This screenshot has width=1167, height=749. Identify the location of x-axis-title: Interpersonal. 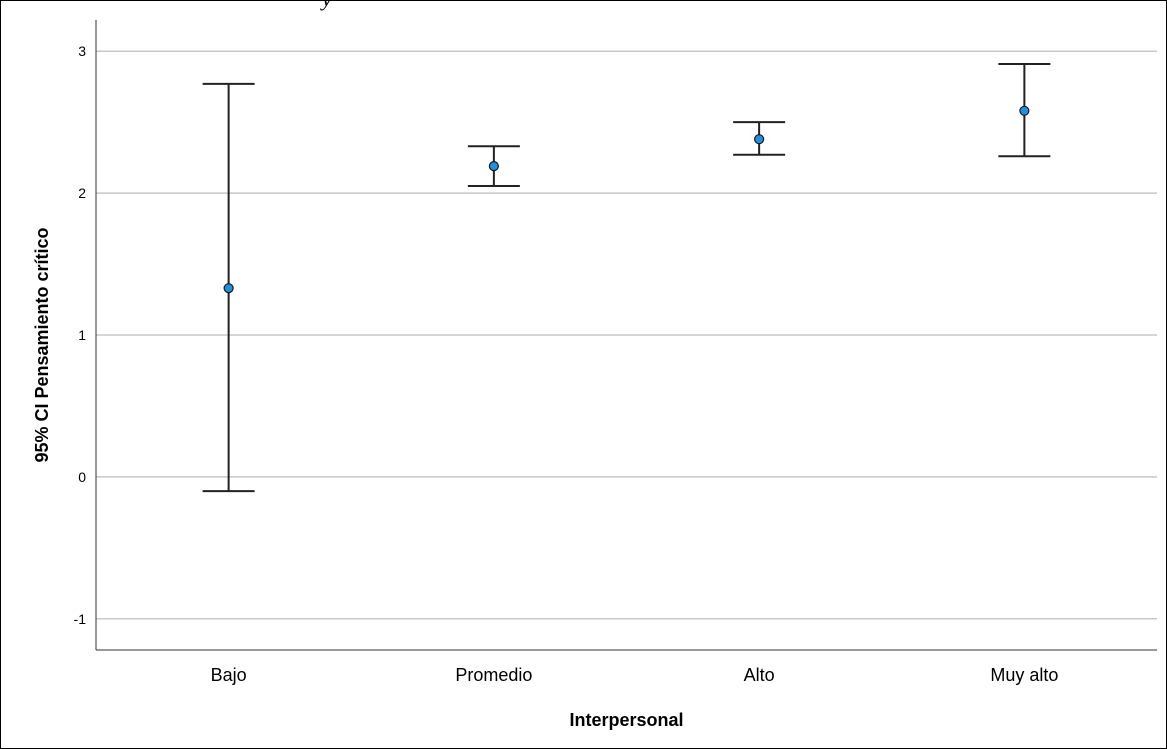
(626, 720).